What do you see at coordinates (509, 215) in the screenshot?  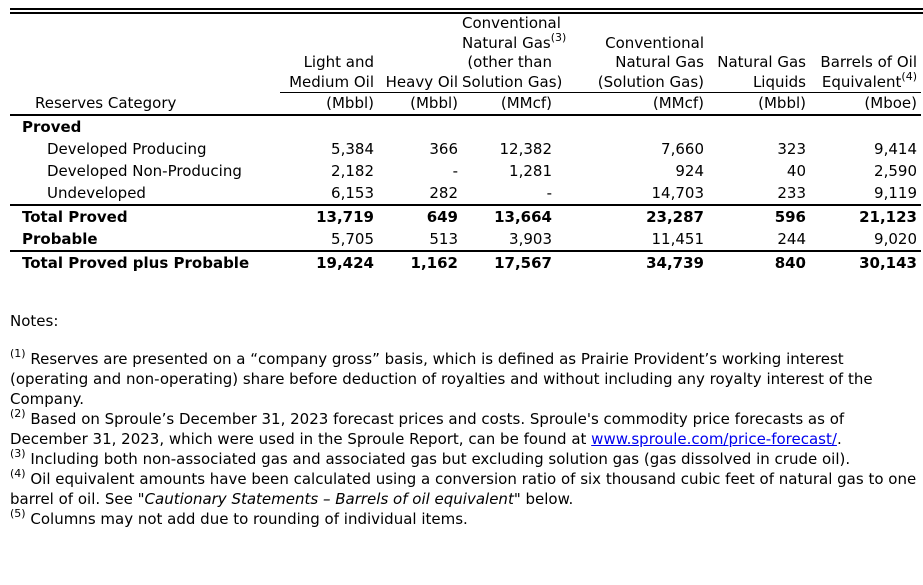 I see `cell-value: 13,664` at bounding box center [509, 215].